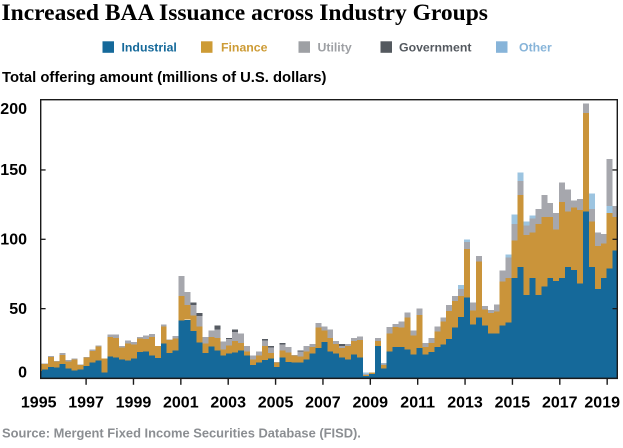 The width and height of the screenshot is (623, 448). I want to click on svg-text: Finance, so click(244, 47).